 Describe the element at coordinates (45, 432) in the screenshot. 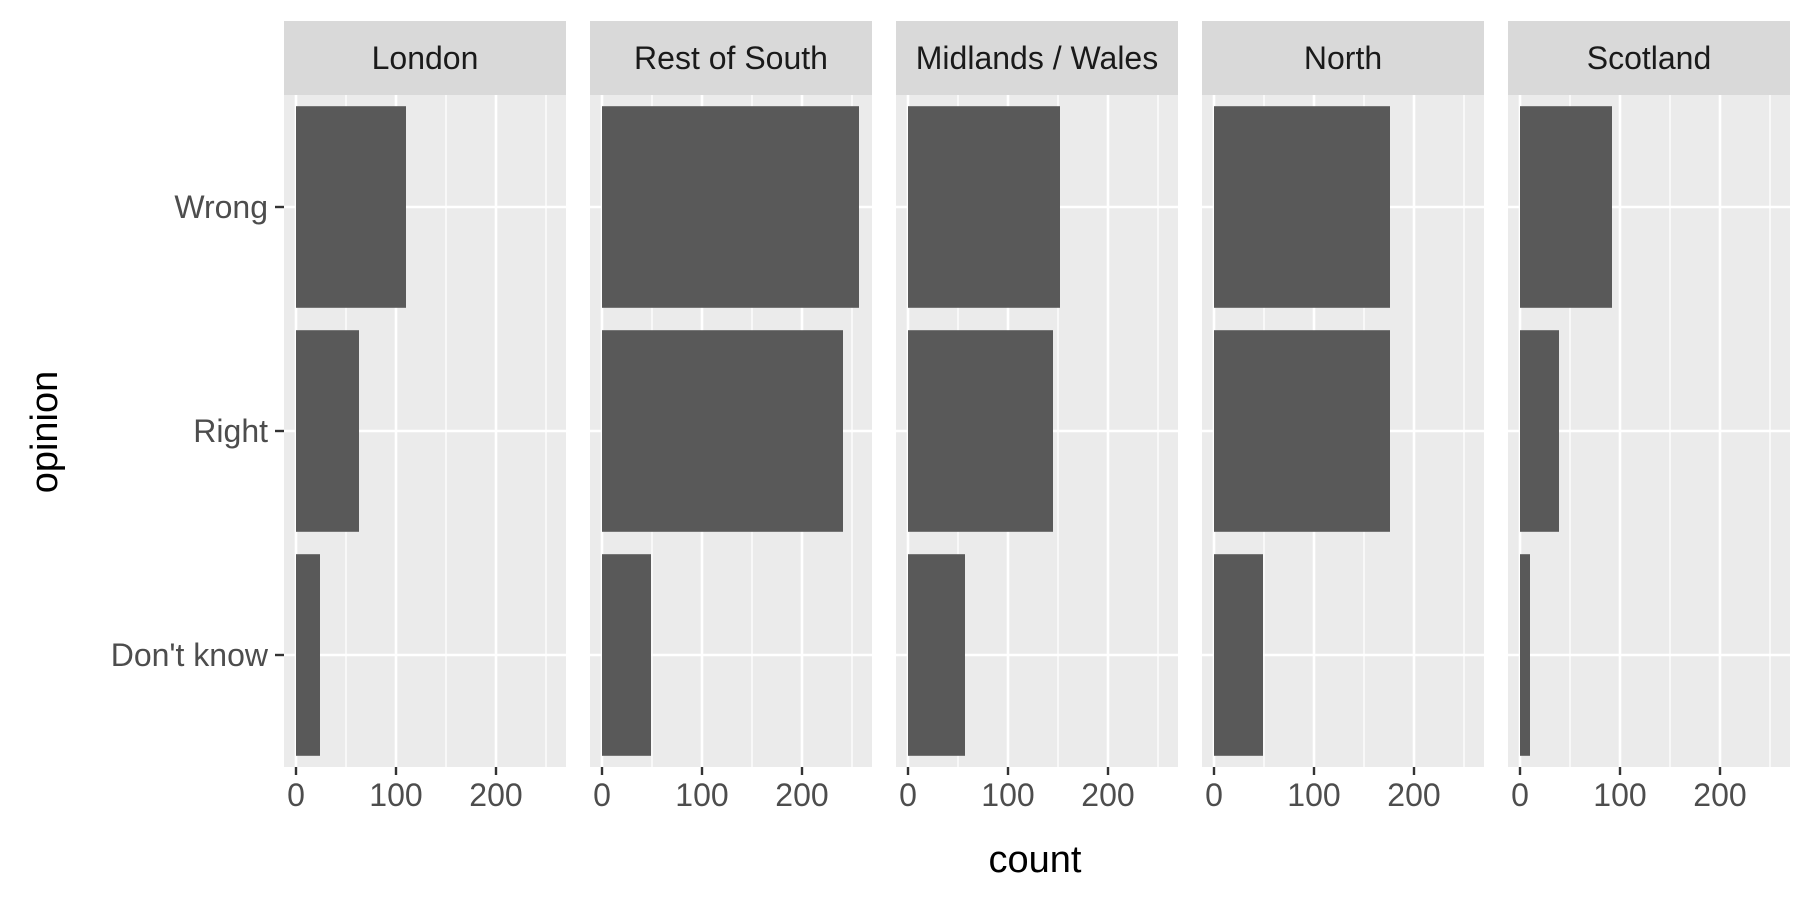

I see `y-axis-title: opinion` at that location.